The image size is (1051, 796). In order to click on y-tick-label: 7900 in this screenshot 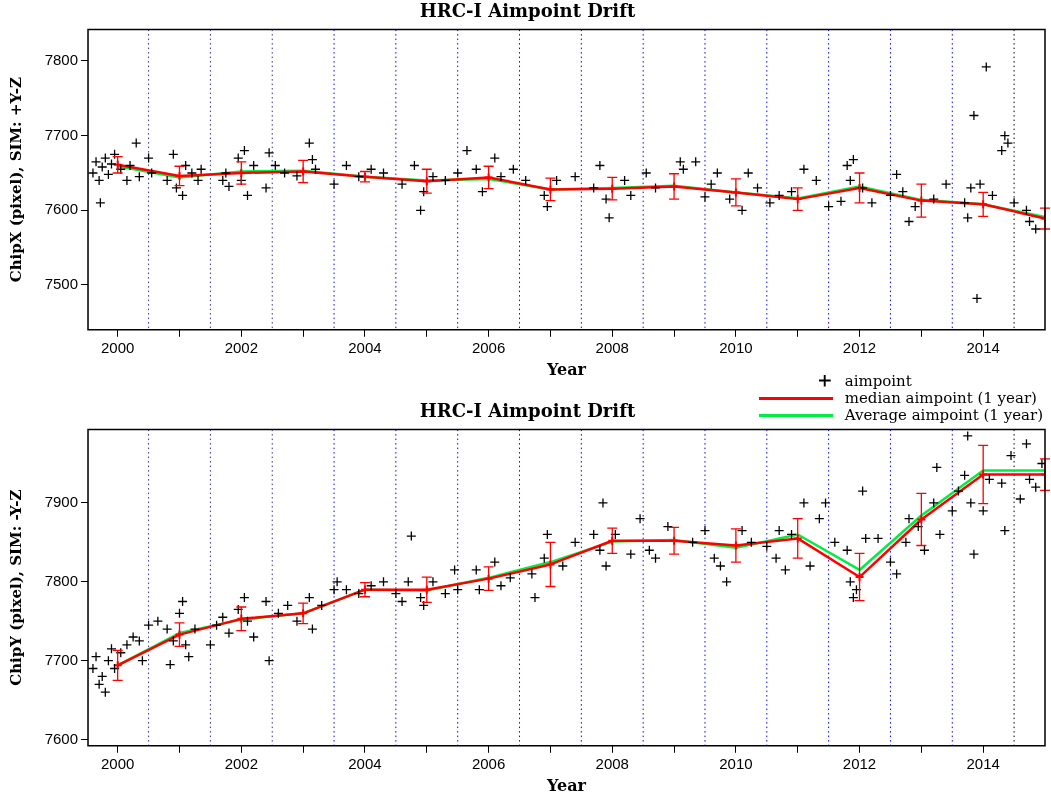, I will do `click(61, 502)`.